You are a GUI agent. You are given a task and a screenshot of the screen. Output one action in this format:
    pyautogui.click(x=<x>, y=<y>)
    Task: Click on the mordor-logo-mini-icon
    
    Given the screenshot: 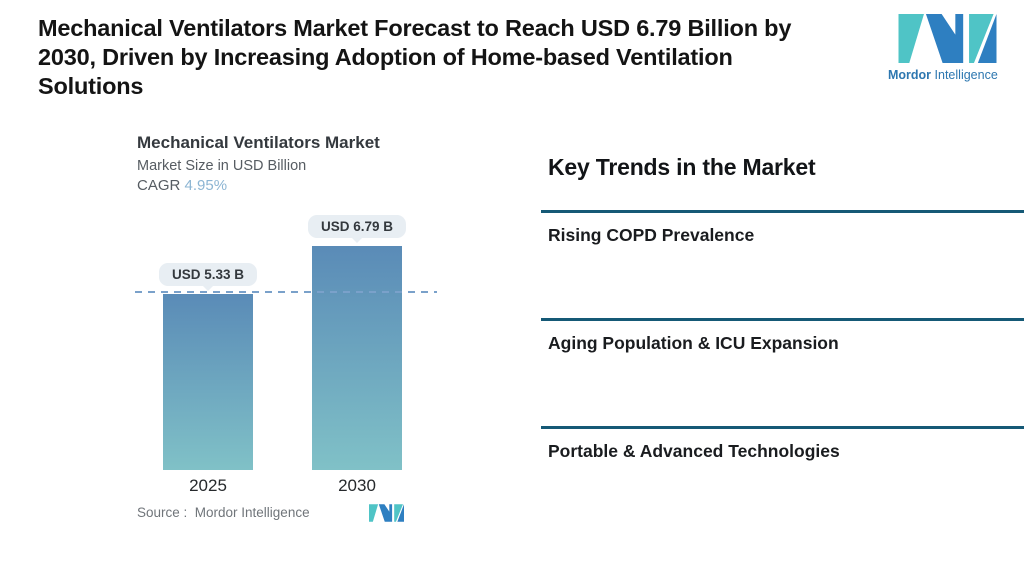 What is the action you would take?
    pyautogui.click(x=386, y=513)
    